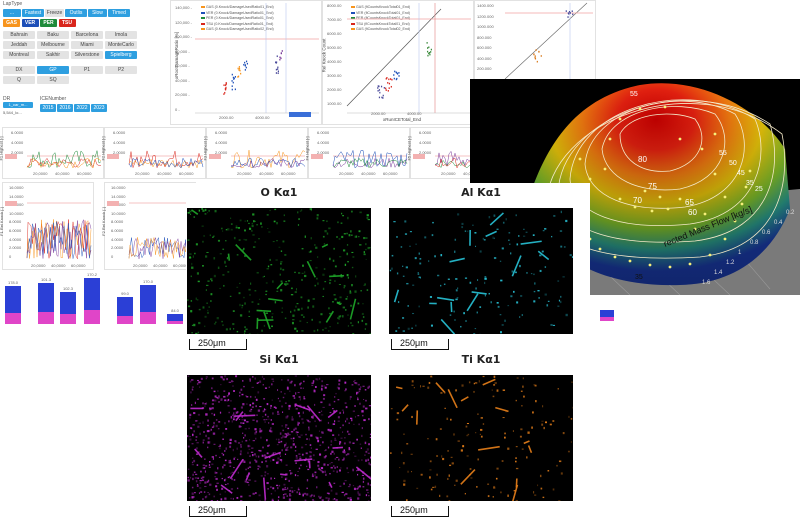  What do you see at coordinates (67, 23) in the screenshot?
I see `team-button-tsu: TSU` at bounding box center [67, 23].